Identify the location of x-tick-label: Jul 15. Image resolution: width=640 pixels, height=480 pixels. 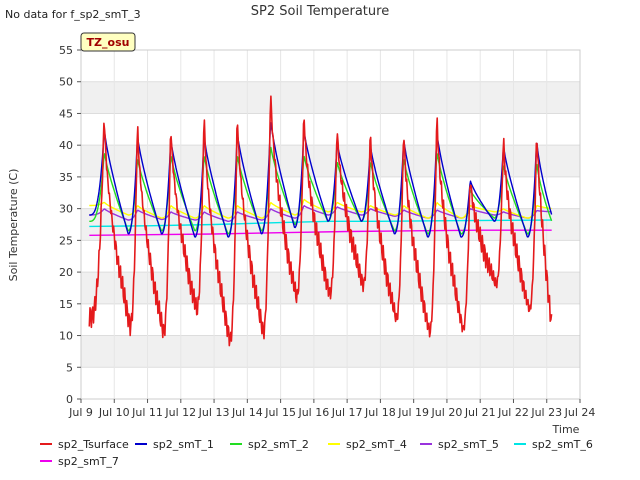
(280, 412).